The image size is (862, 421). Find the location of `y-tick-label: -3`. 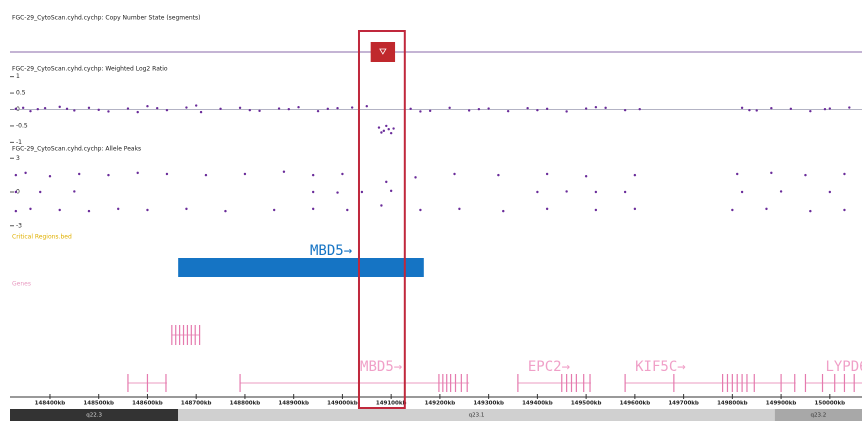

y-tick-label: -3 is located at coordinates (19, 225).